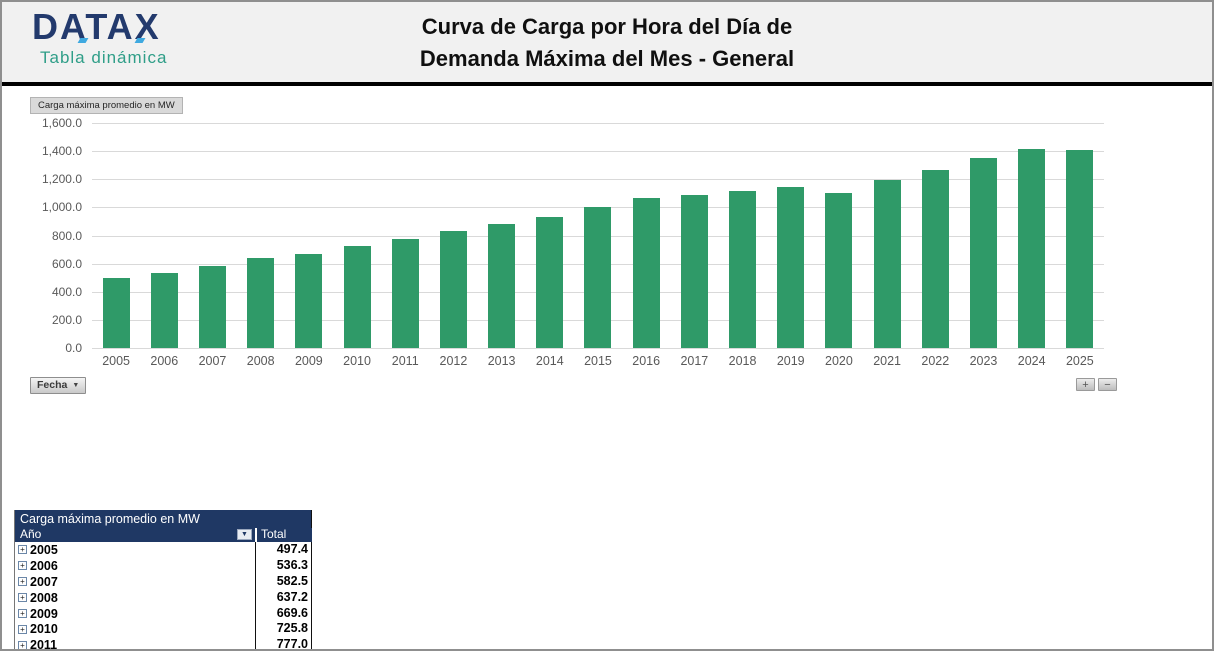  I want to click on y-axis-tick-label: 1,200.0, so click(61, 179).